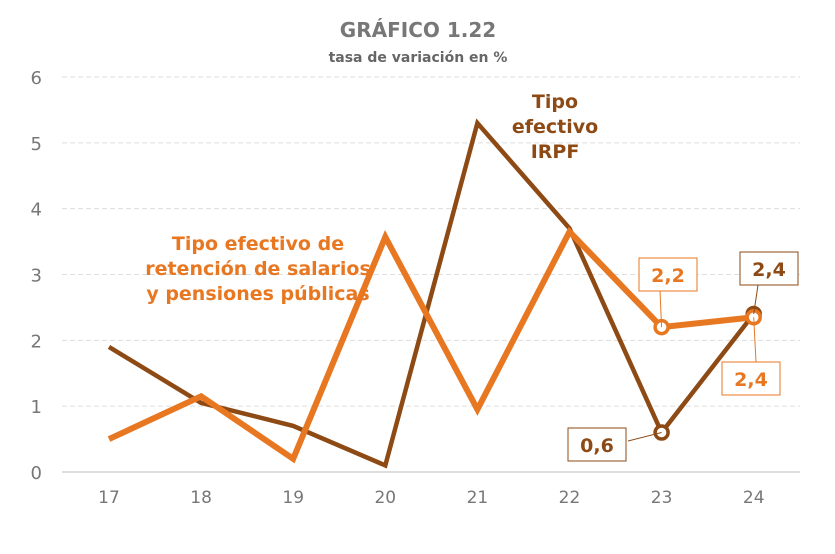  What do you see at coordinates (36, 276) in the screenshot?
I see `y-tick-label: 3` at bounding box center [36, 276].